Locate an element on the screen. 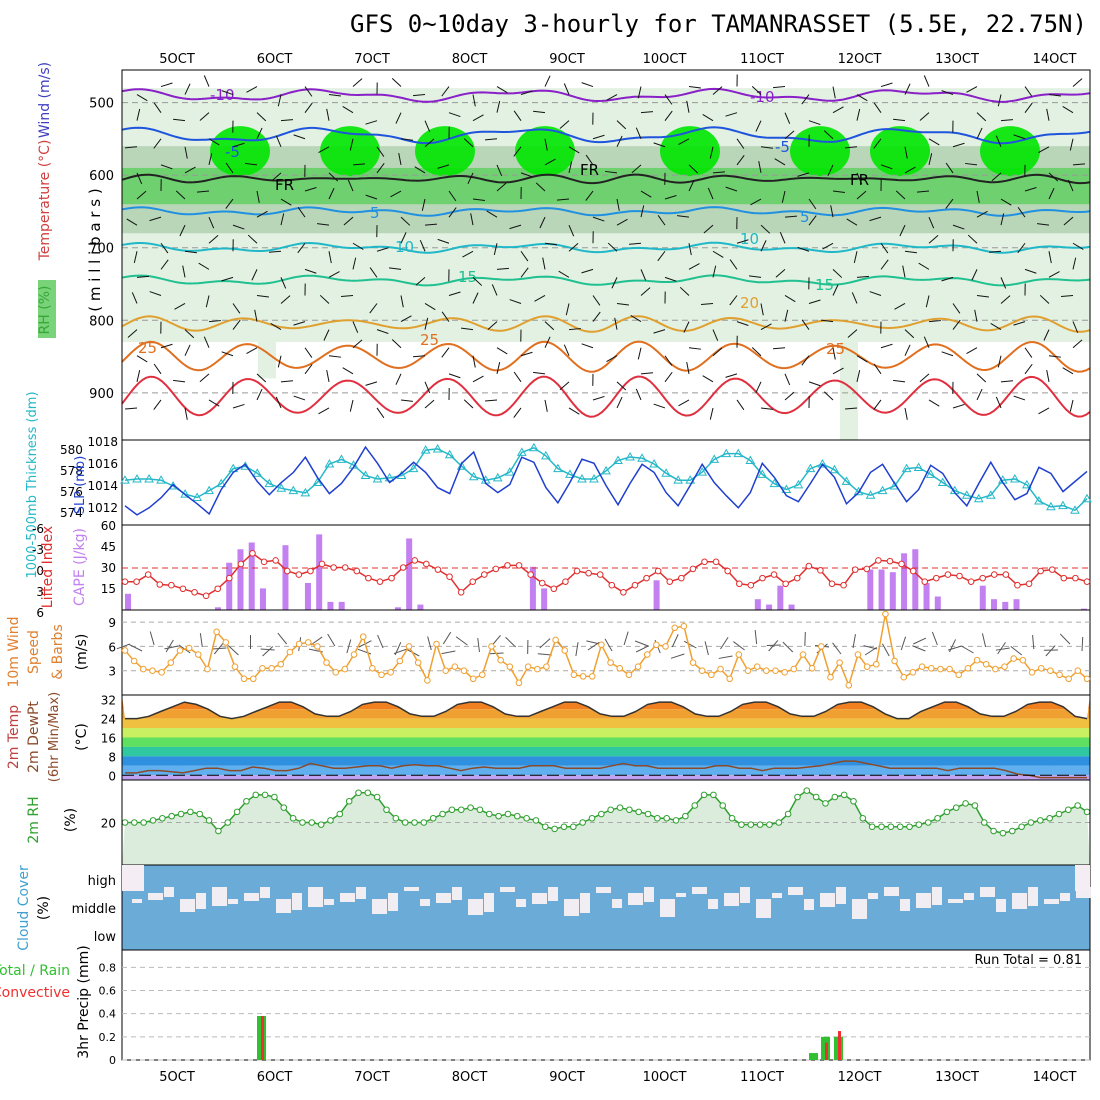 This screenshot has width=1100, height=1100. temp-unit-label: (°C) is located at coordinates (82, 737).